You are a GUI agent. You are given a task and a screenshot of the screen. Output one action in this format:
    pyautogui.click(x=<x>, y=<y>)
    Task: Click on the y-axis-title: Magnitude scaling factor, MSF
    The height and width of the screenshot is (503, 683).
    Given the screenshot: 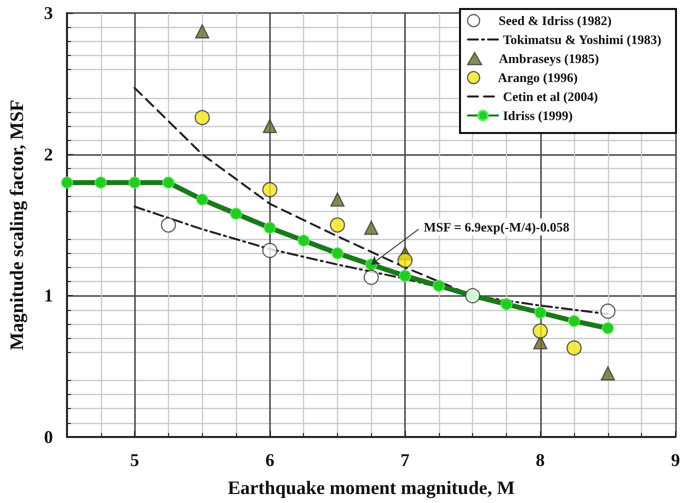 What is the action you would take?
    pyautogui.click(x=17, y=225)
    